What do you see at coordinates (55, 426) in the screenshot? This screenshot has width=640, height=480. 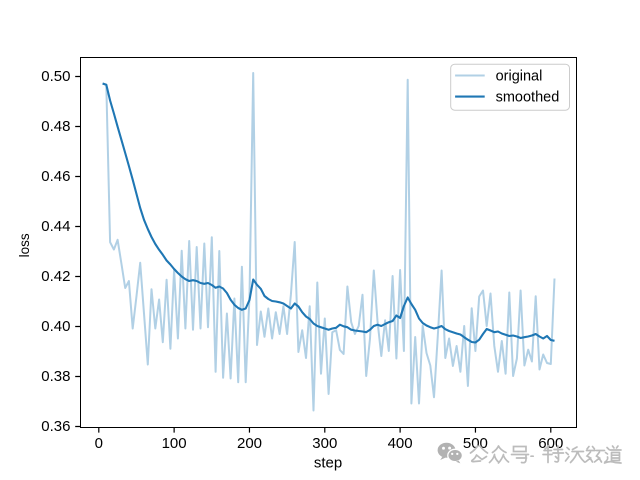 I see `svg-text: 0.36` at bounding box center [55, 426].